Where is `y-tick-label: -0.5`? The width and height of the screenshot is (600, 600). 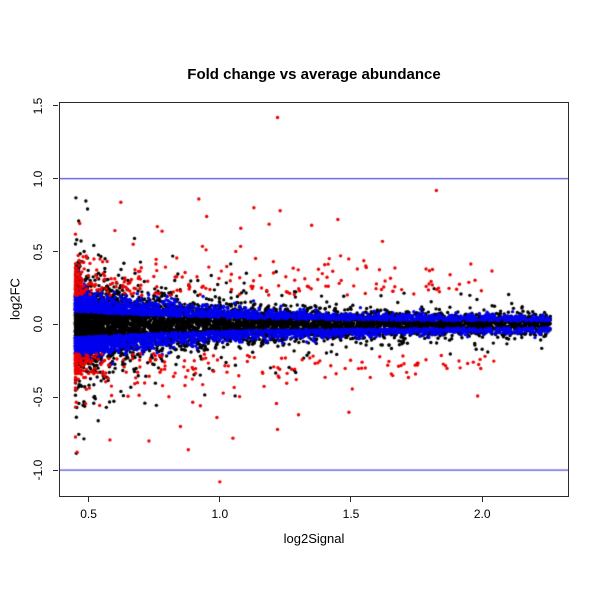 y-tick-label: -0.5 is located at coordinates (38, 397).